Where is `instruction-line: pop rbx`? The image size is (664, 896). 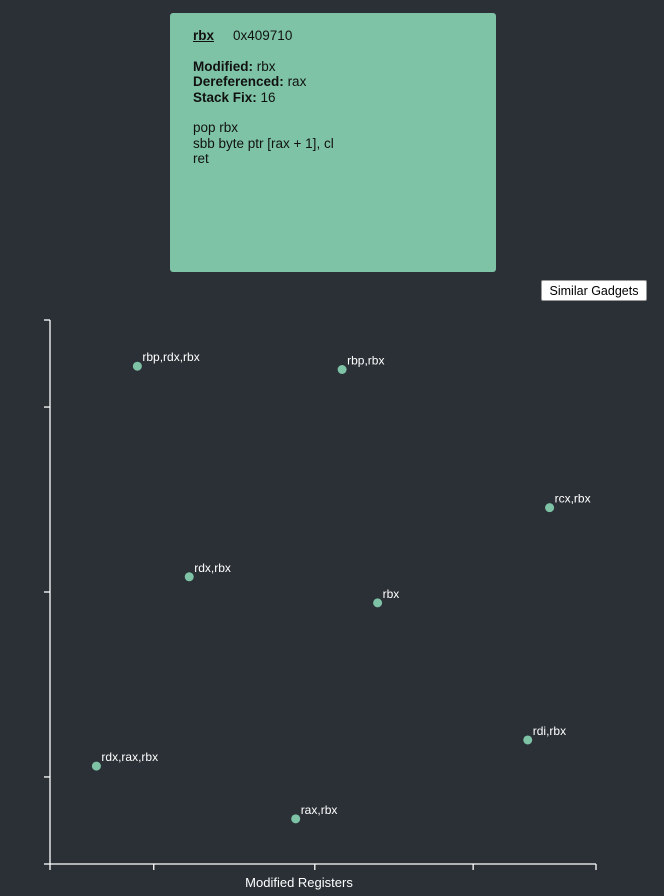
instruction-line: pop rbx is located at coordinates (216, 127).